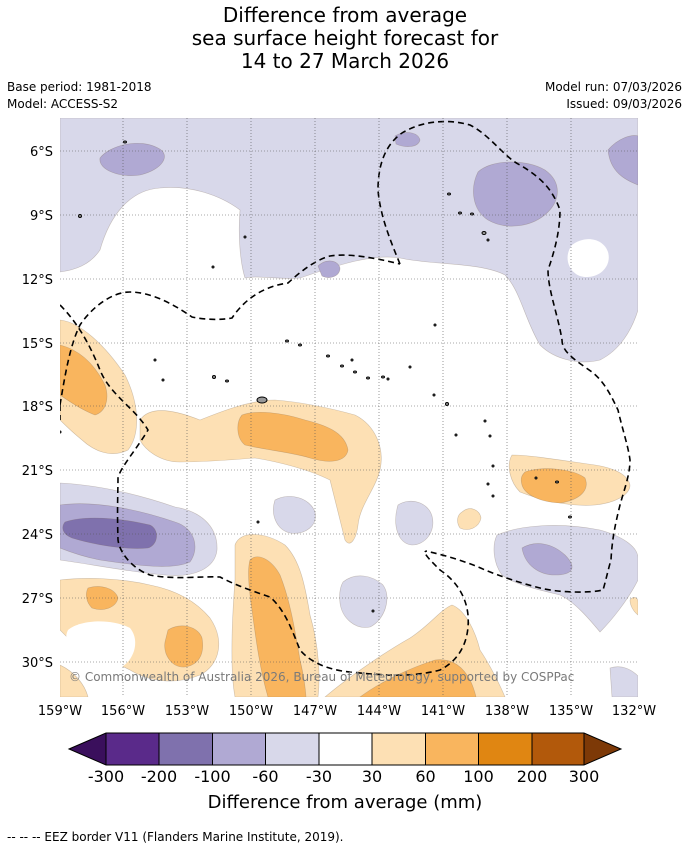 The width and height of the screenshot is (690, 850). Describe the element at coordinates (212, 776) in the screenshot. I see `colorbar-tick: -100` at that location.